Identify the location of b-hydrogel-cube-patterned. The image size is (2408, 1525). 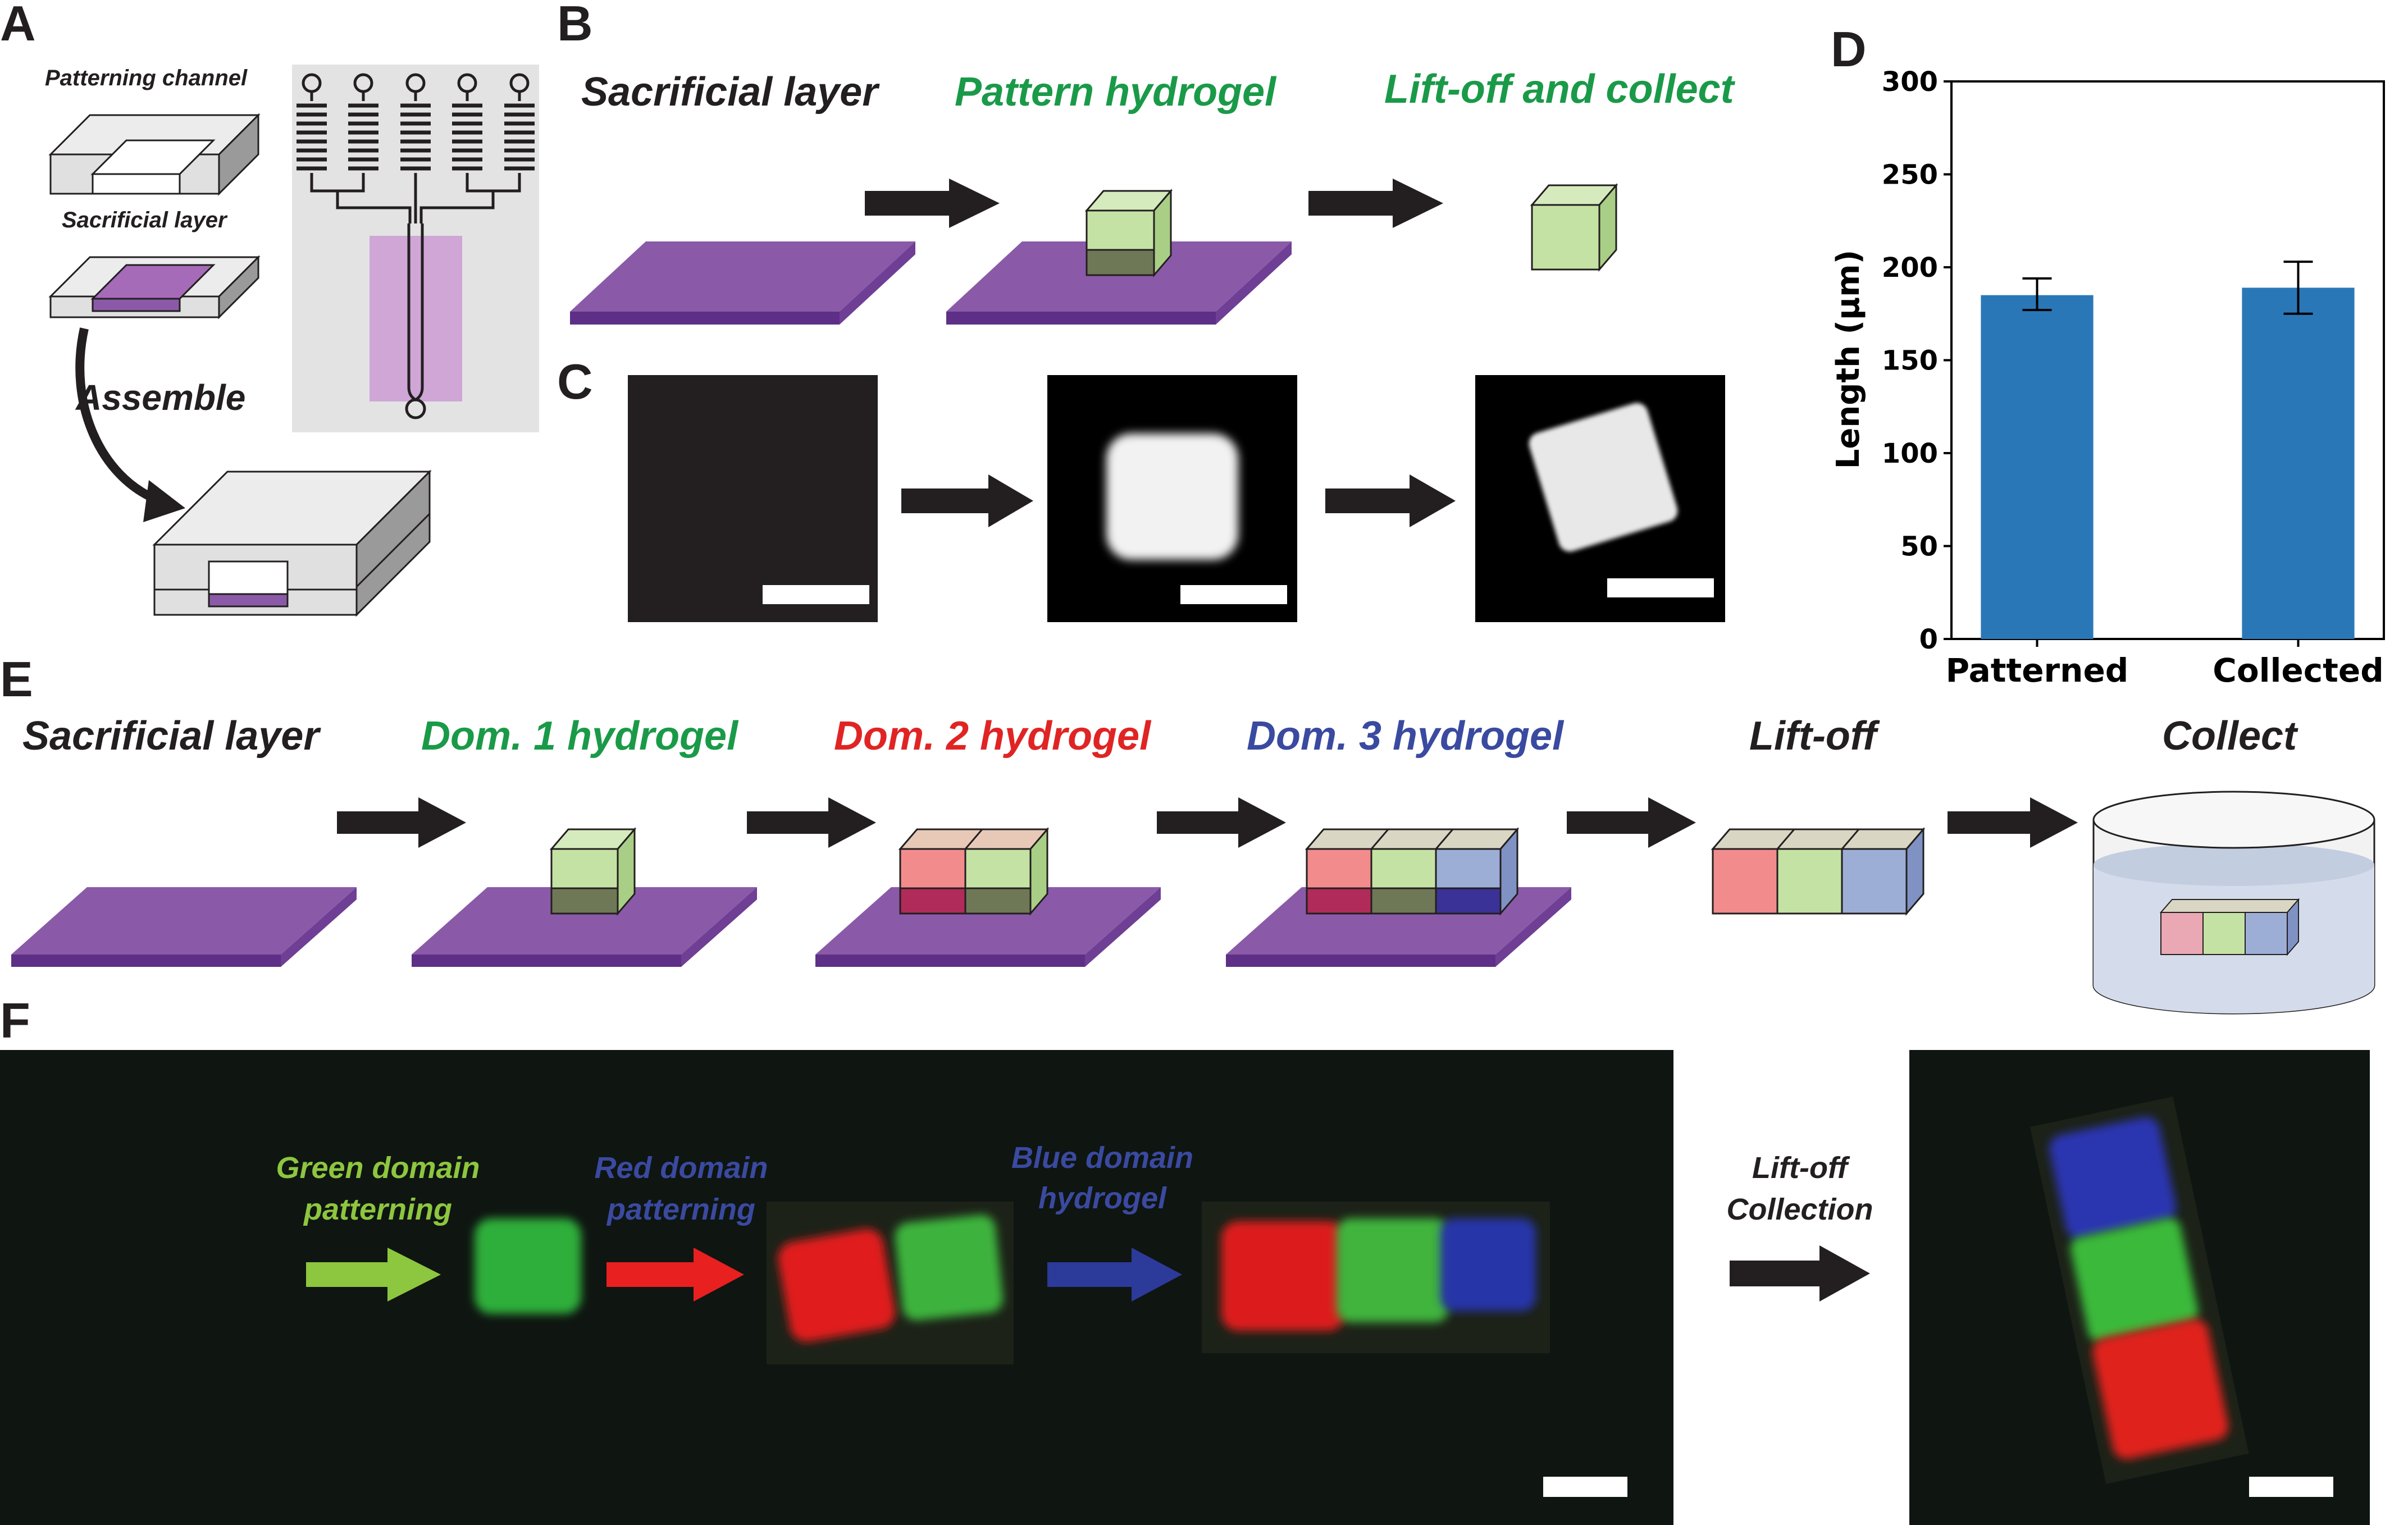
(1128, 233).